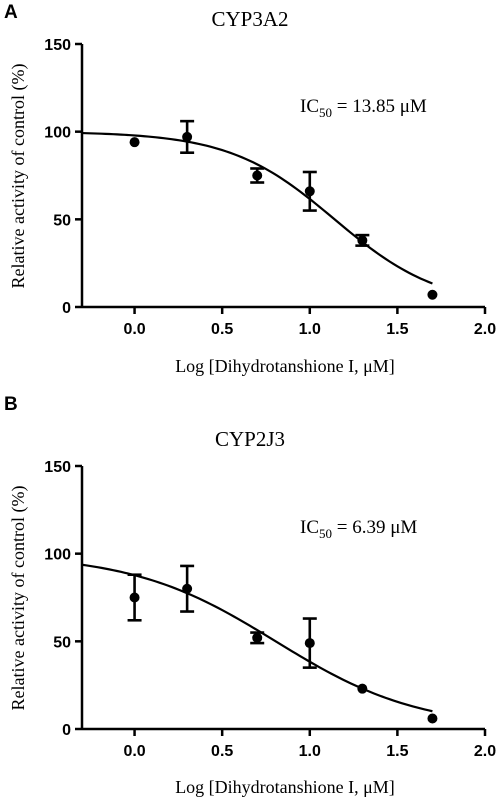  Describe the element at coordinates (250, 439) in the screenshot. I see `chart-title: CYP2J3` at that location.